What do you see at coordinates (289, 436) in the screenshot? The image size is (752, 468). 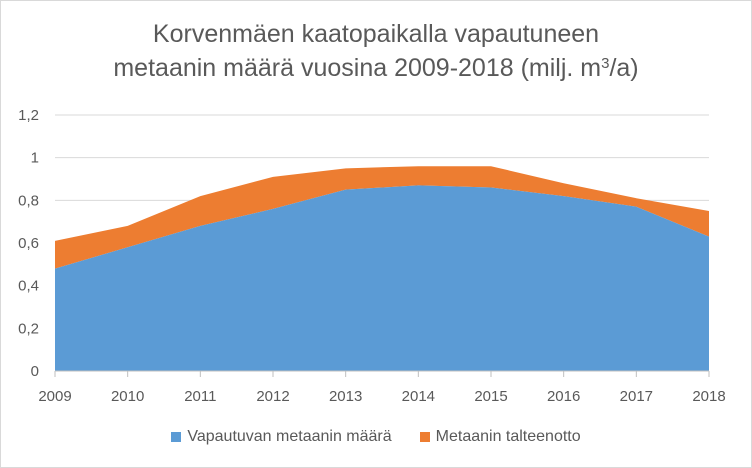 I see `legend-label-released-methane: Vapautuvan metaanin määrä` at bounding box center [289, 436].